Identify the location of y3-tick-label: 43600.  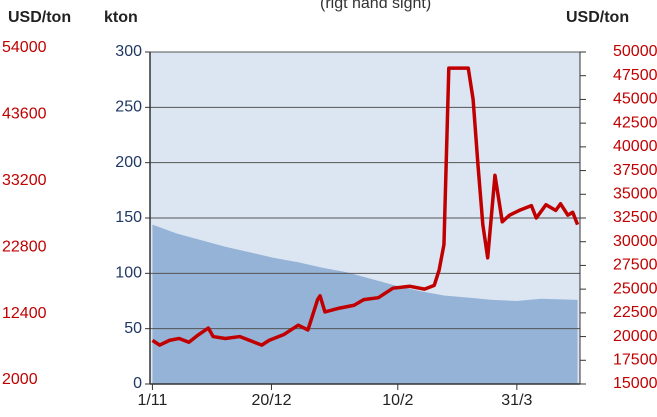
(24, 114).